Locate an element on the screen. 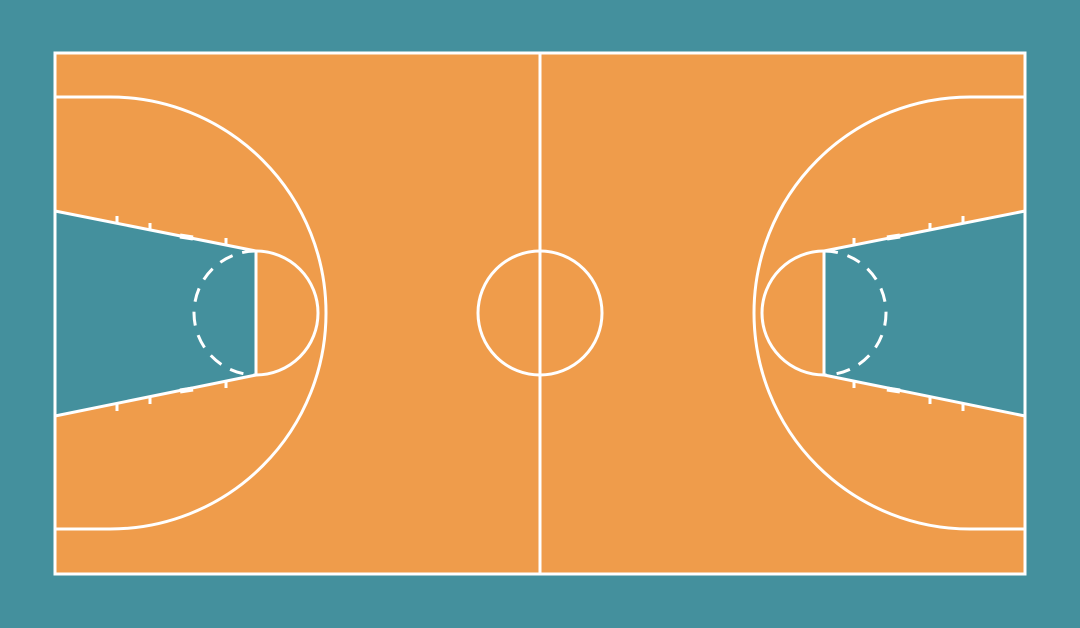  right-key-paint is located at coordinates (924, 313).